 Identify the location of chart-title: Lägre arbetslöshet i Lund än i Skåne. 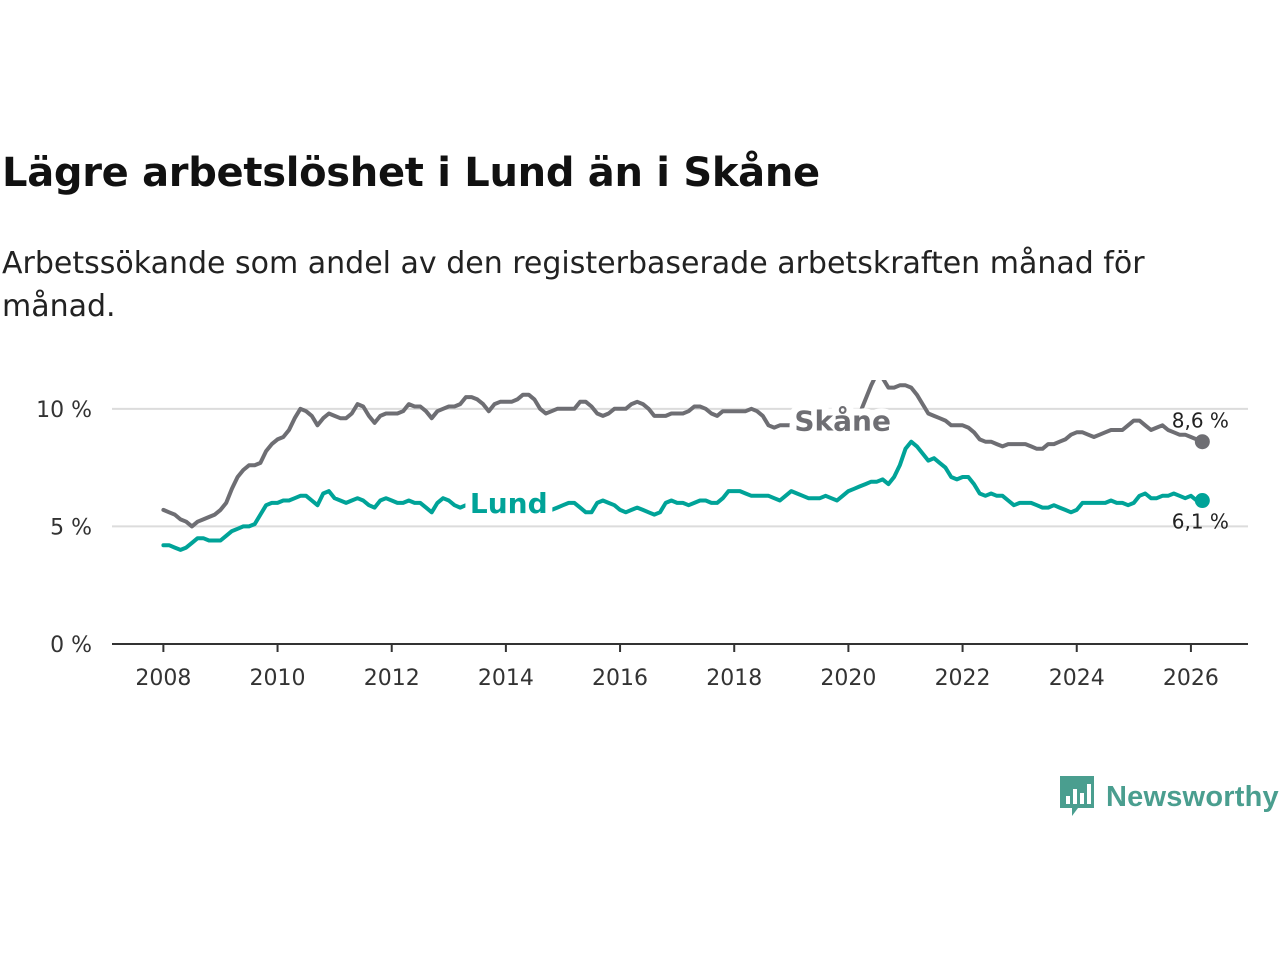
(411, 173).